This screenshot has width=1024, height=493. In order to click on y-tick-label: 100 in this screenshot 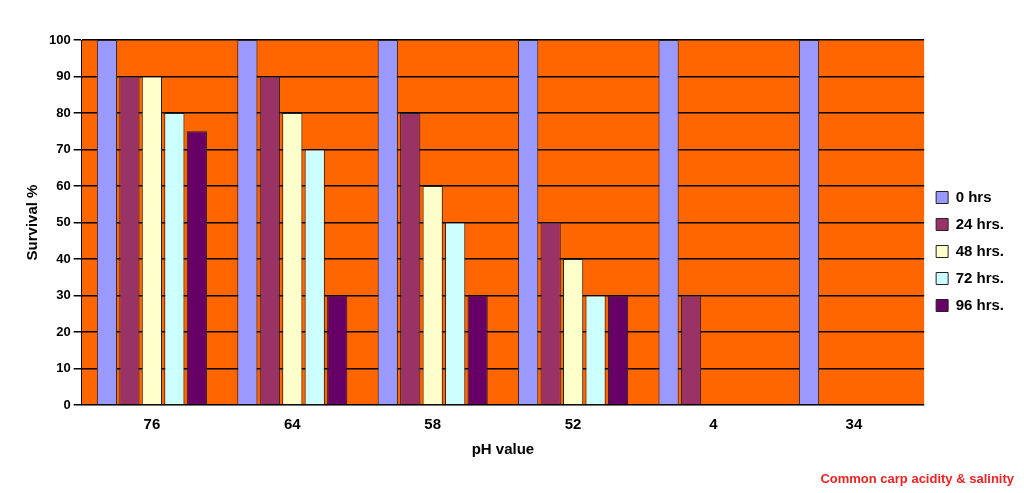, I will do `click(59, 39)`.